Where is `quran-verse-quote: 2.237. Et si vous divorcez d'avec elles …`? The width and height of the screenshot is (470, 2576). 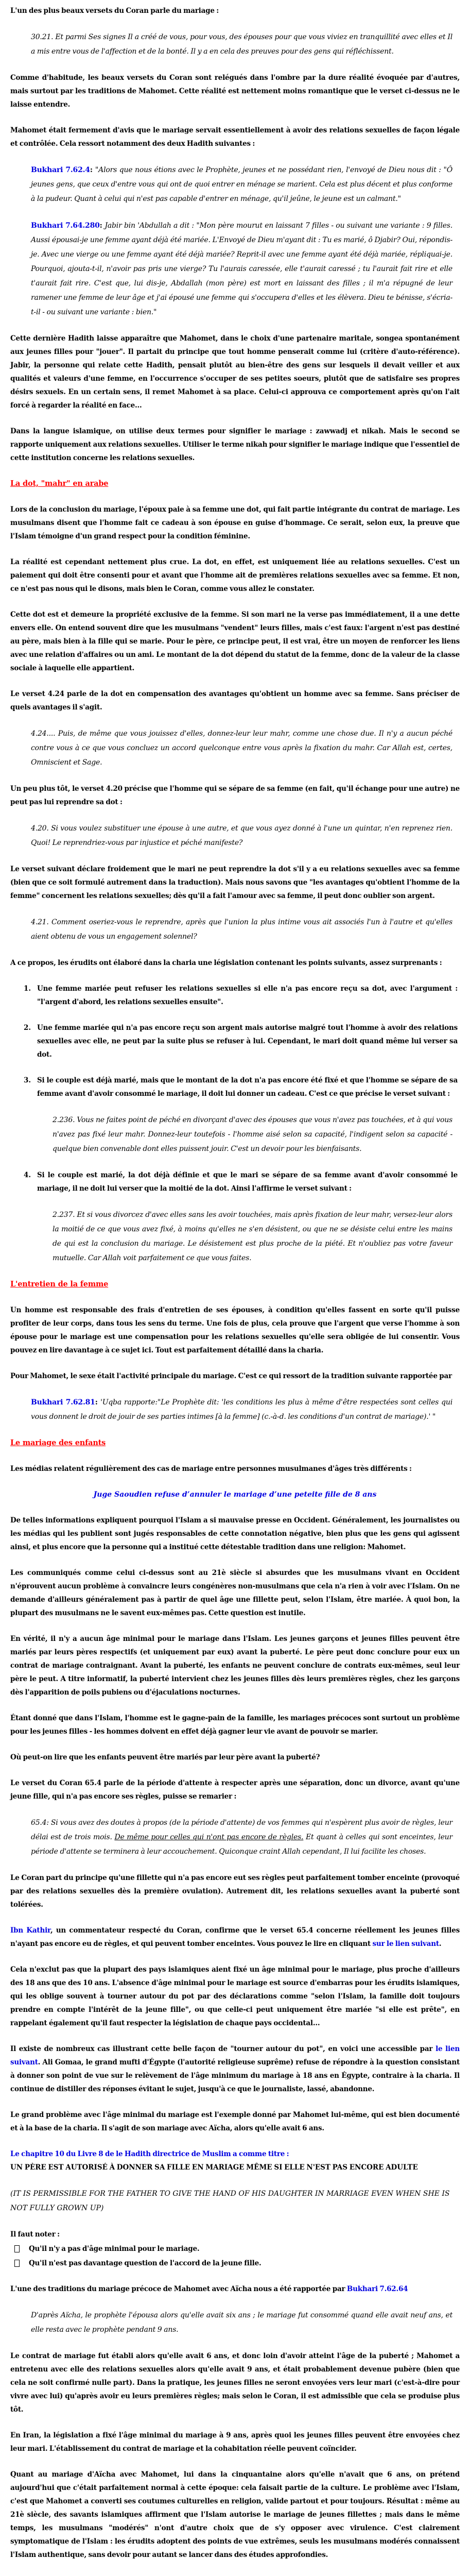
quran-verse-quote: 2.237. Et si vous divorcez d'avec elles … is located at coordinates (252, 1236).